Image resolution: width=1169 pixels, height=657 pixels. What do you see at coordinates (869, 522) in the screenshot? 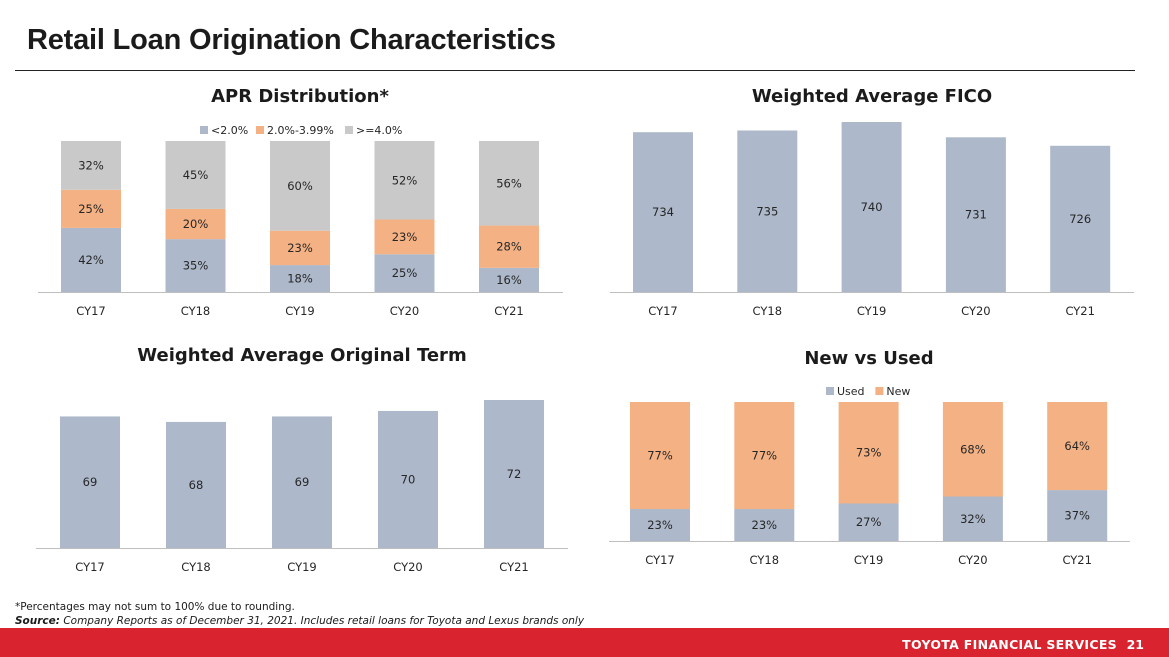
I see `newused-data-label: 27%` at bounding box center [869, 522].